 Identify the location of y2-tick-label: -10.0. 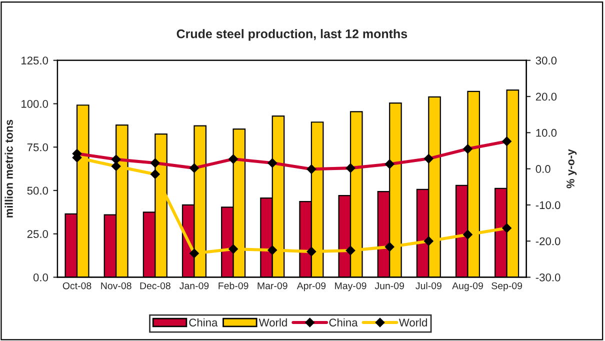
(548, 205).